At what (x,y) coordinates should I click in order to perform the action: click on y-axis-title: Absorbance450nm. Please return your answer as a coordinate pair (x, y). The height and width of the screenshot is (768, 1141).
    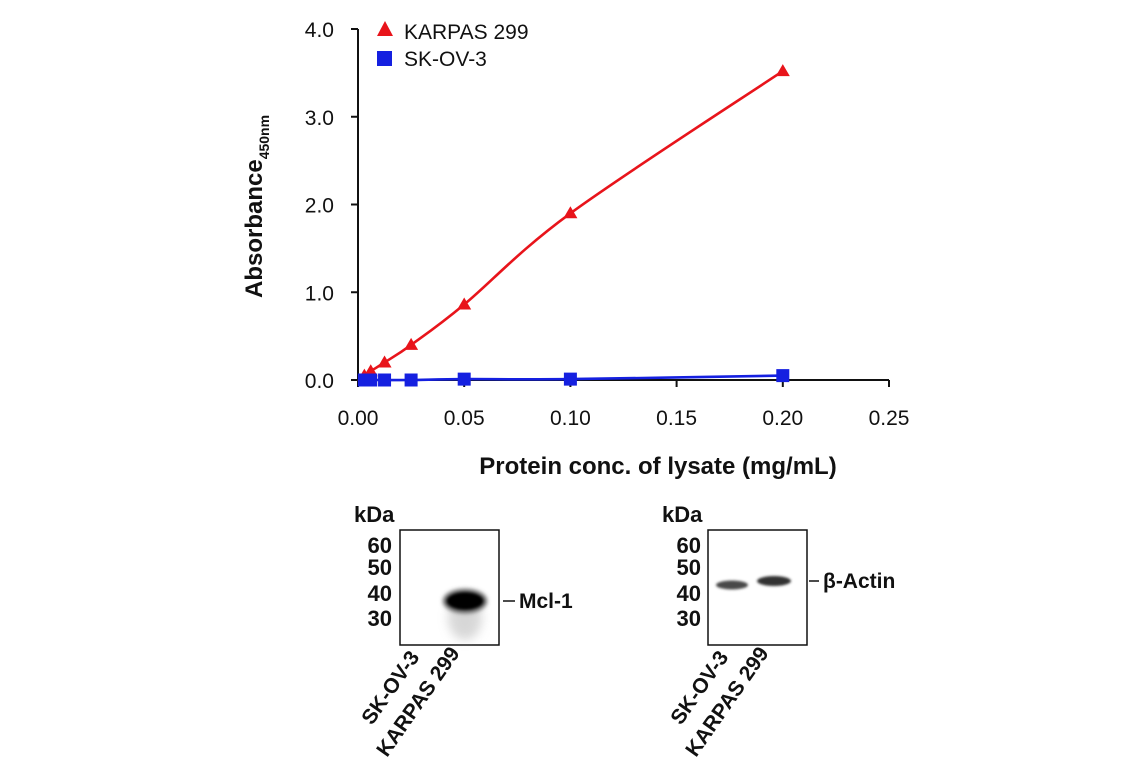
    Looking at the image, I should click on (256, 206).